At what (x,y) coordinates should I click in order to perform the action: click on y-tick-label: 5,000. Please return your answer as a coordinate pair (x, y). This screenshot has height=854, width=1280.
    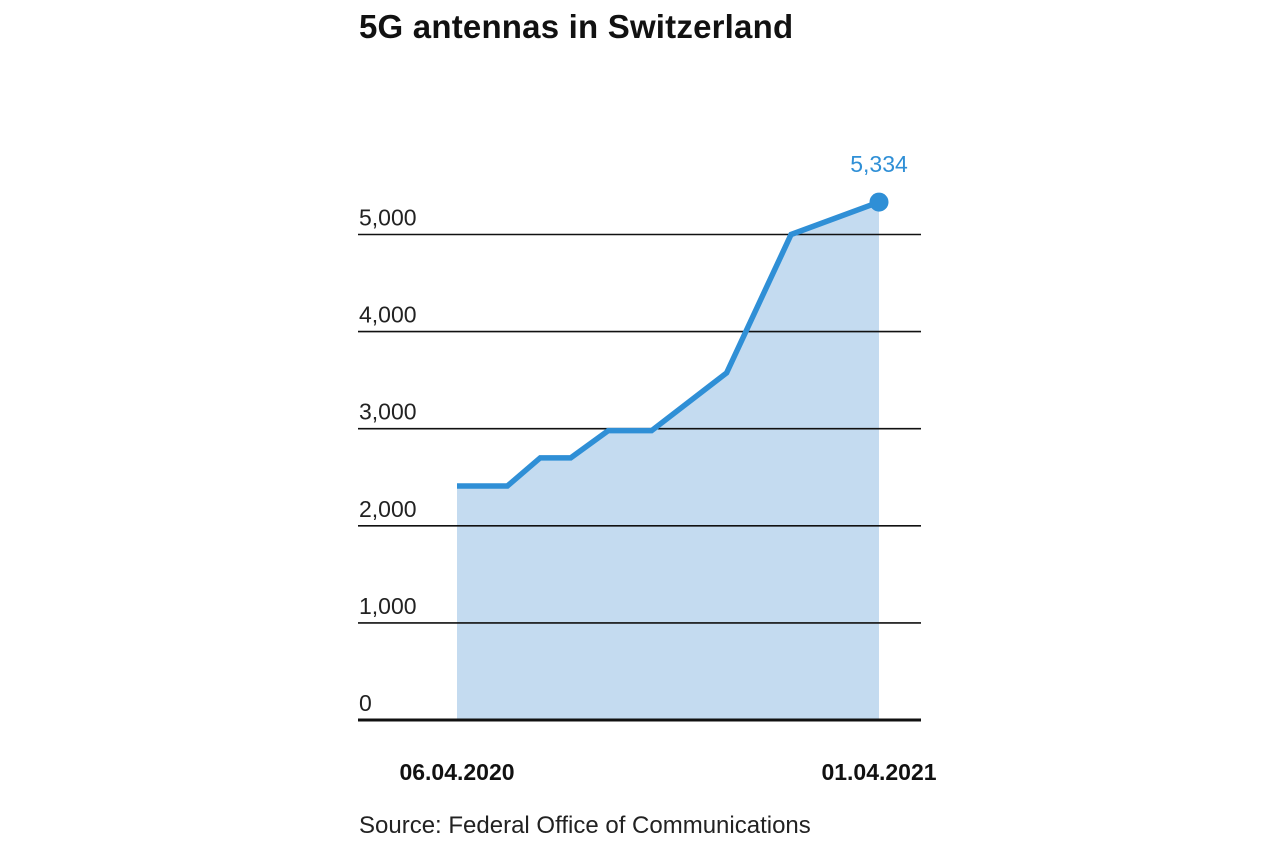
    Looking at the image, I should click on (388, 218).